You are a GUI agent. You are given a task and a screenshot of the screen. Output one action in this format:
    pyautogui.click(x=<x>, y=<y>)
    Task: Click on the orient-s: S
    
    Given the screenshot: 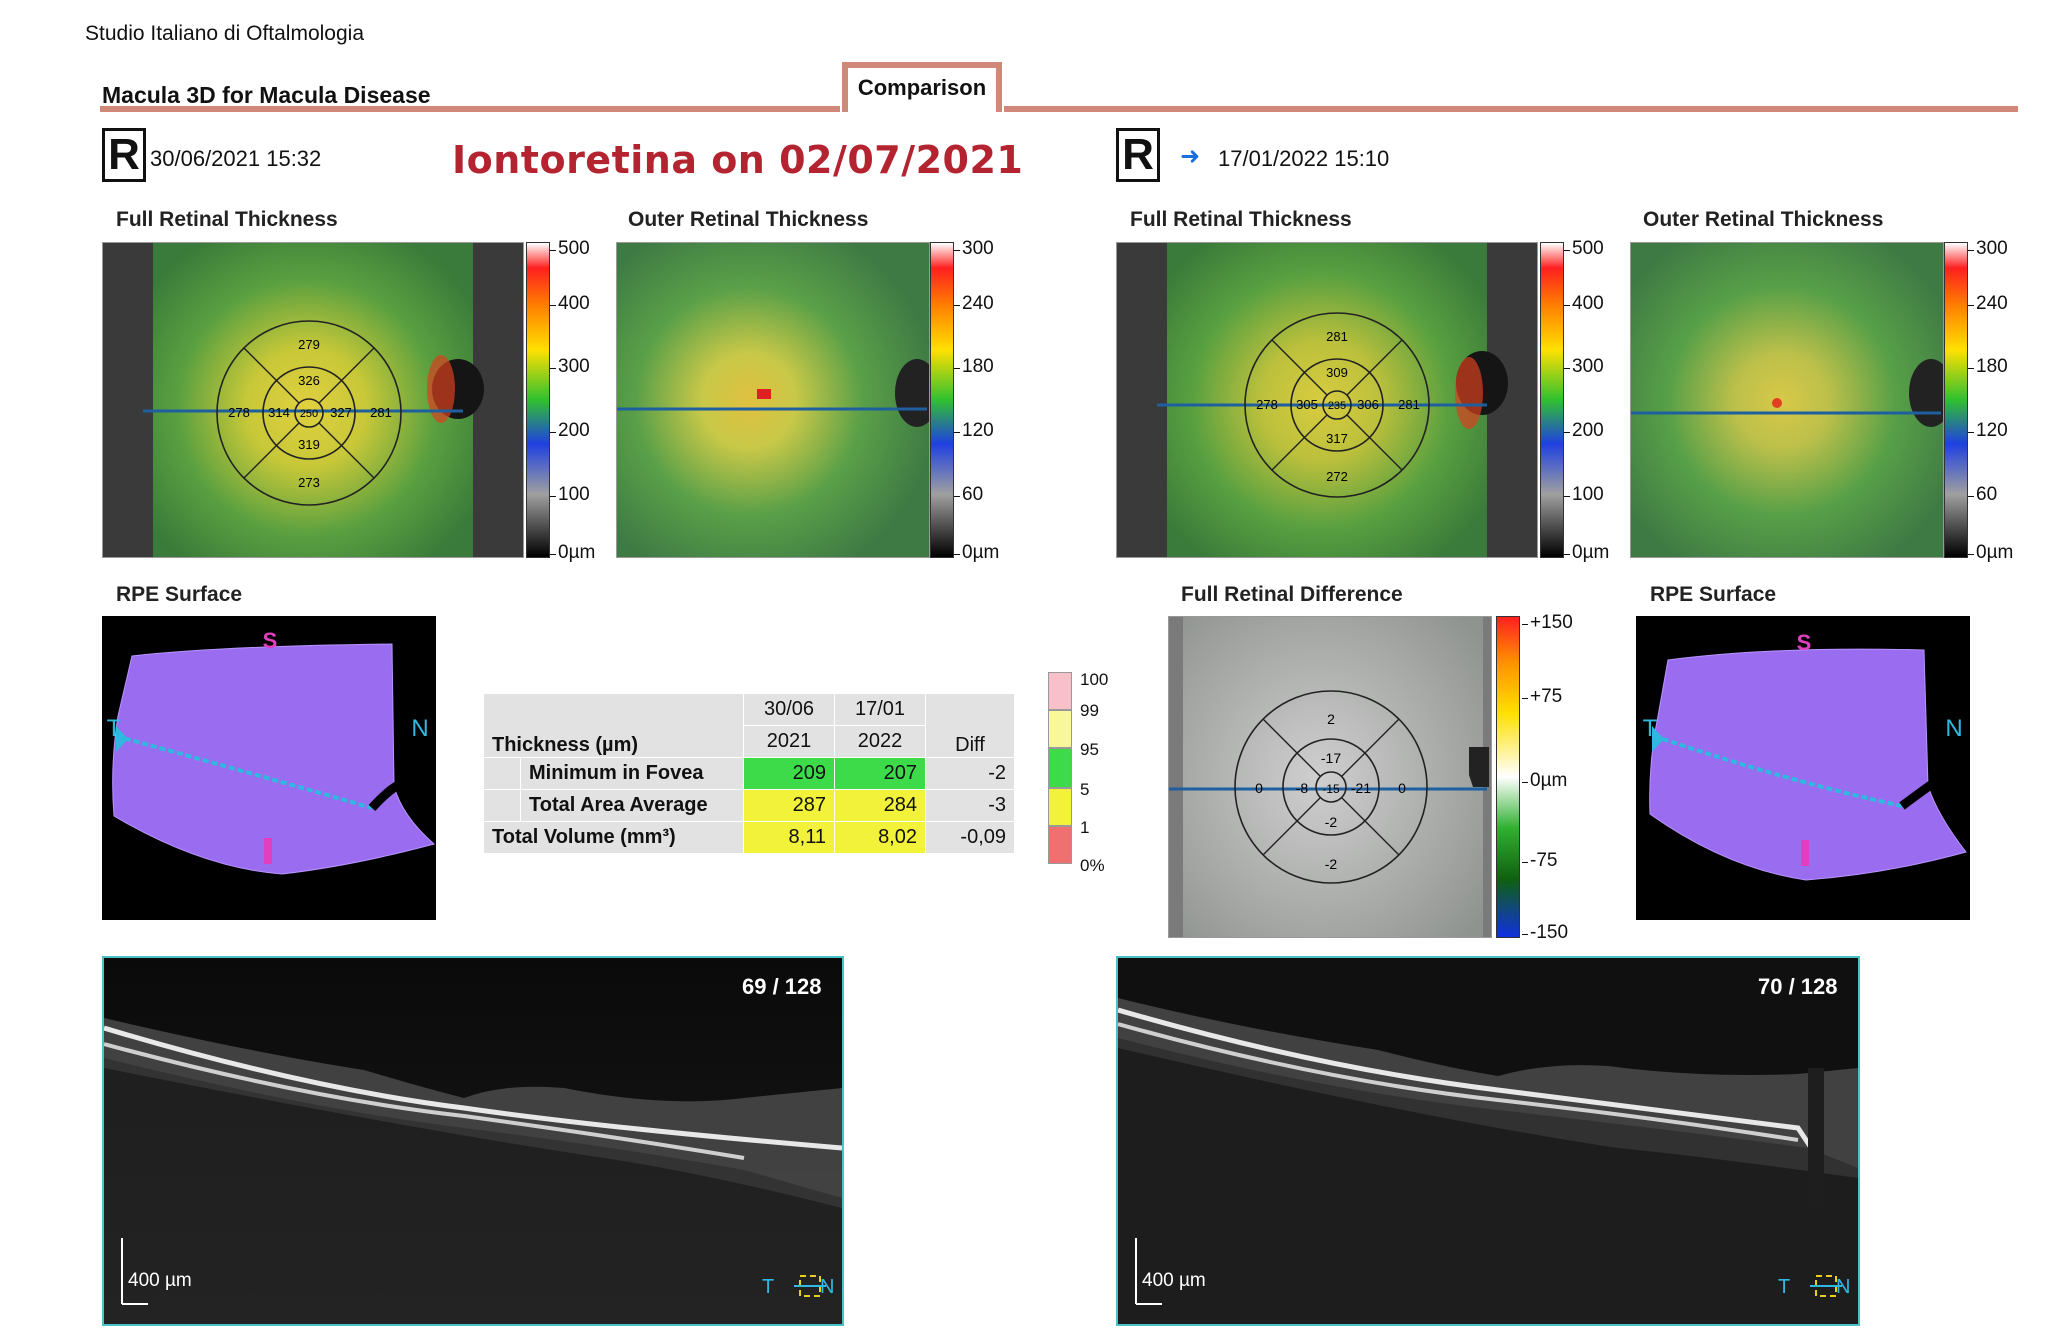 What is the action you would take?
    pyautogui.click(x=1804, y=642)
    